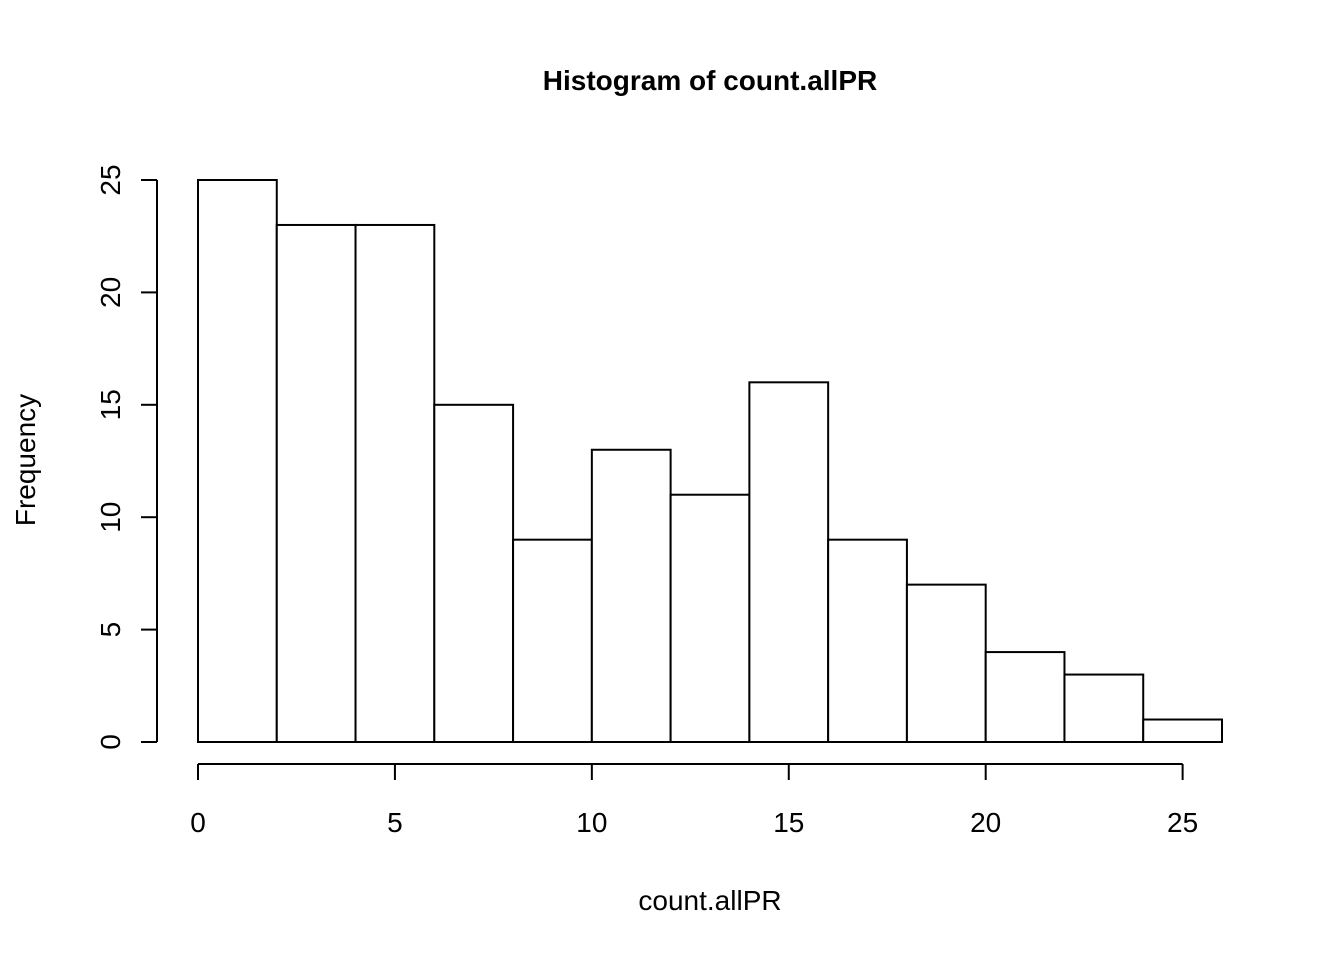 The width and height of the screenshot is (1344, 960). What do you see at coordinates (110, 292) in the screenshot?
I see `y-tick-label: 20` at bounding box center [110, 292].